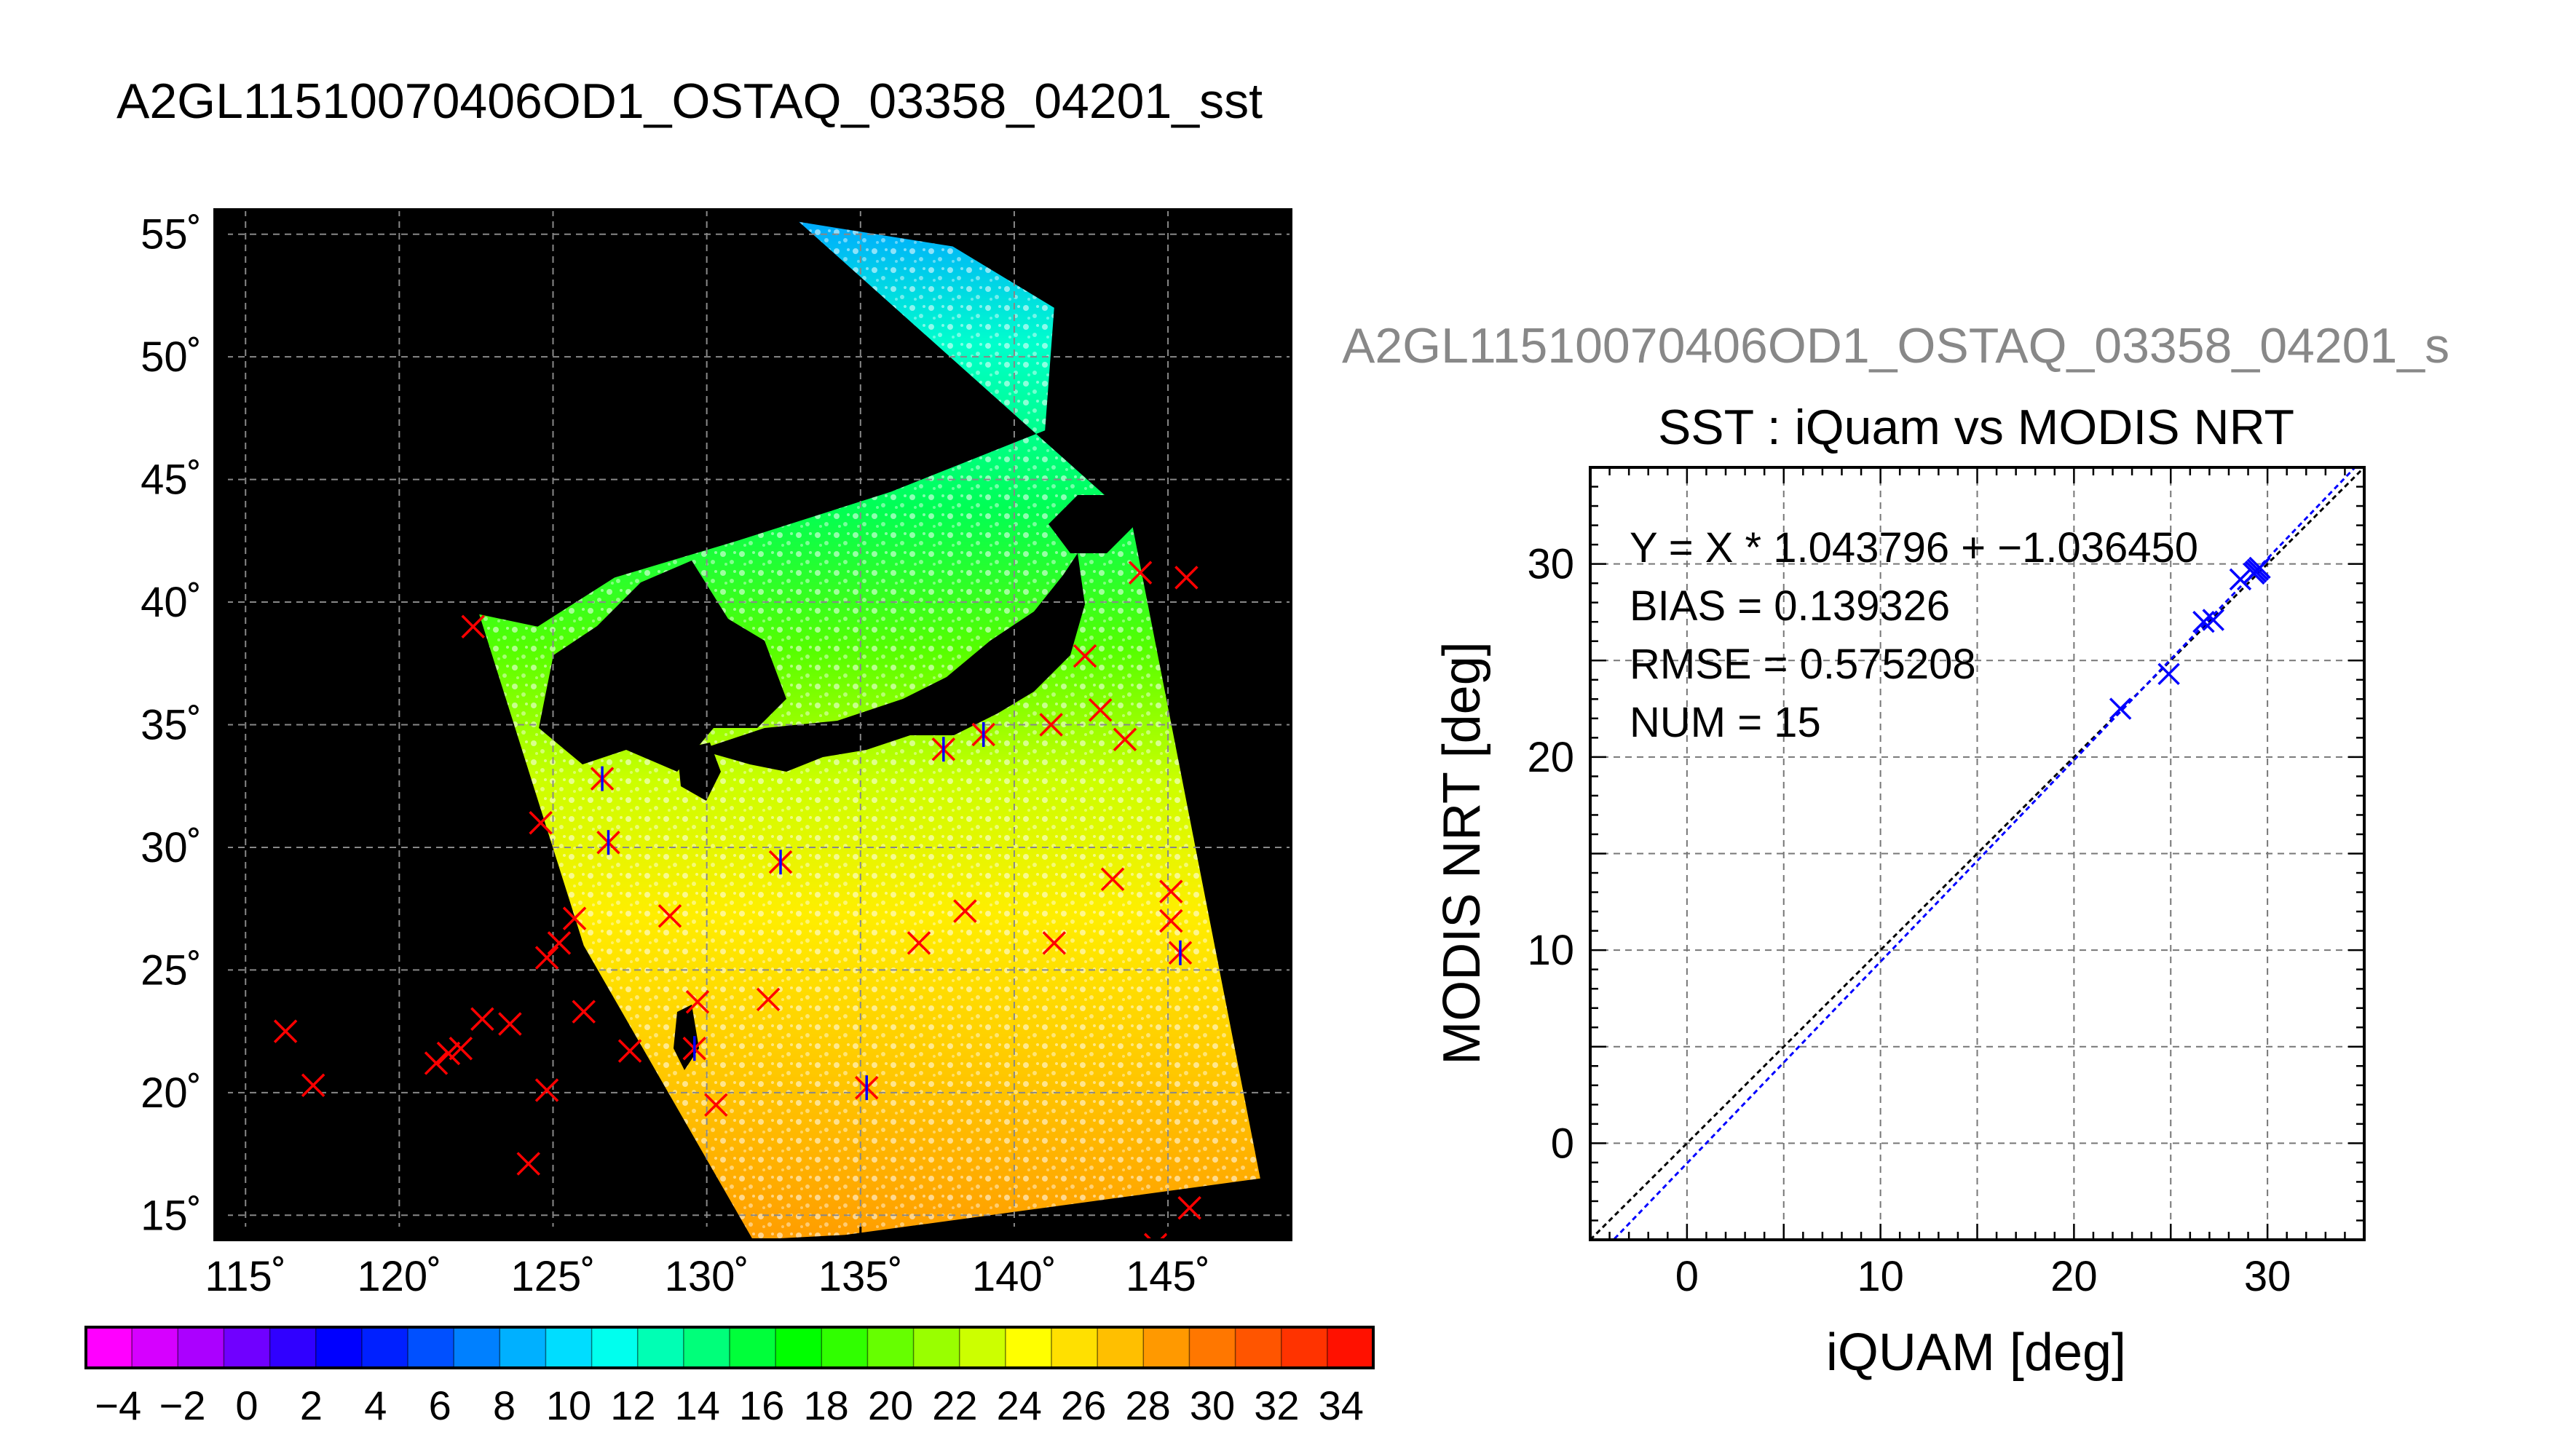 The height and width of the screenshot is (1456, 2555). I want to click on map-x-tick-label: 140˚, so click(1014, 1276).